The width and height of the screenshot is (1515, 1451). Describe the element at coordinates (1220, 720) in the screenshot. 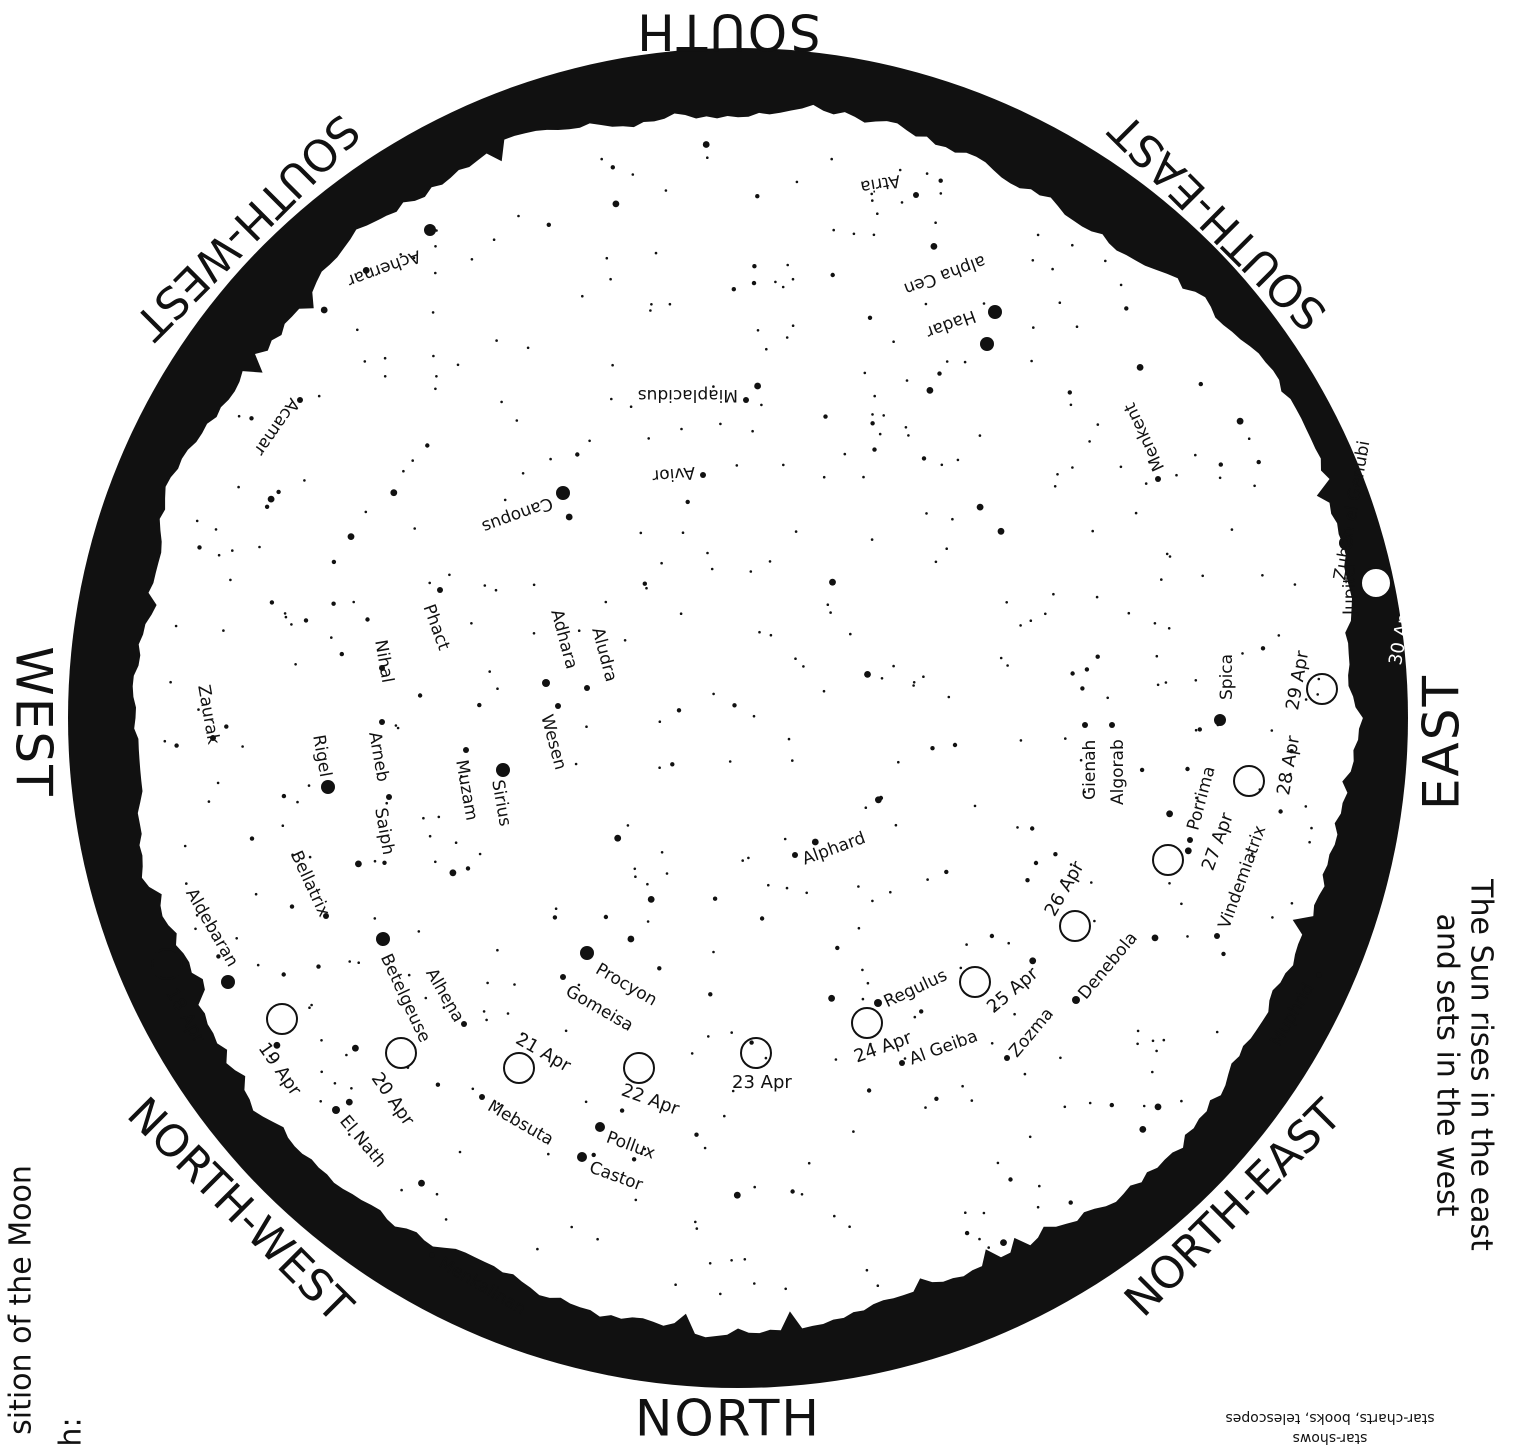

I see `star-spica` at that location.